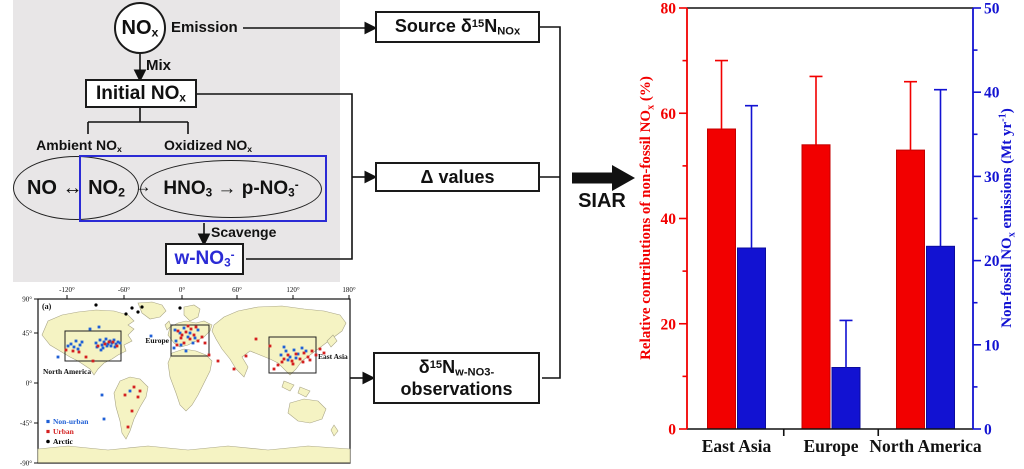 The width and height of the screenshot is (1024, 469). I want to click on siar-arrow-icon, so click(603, 178).